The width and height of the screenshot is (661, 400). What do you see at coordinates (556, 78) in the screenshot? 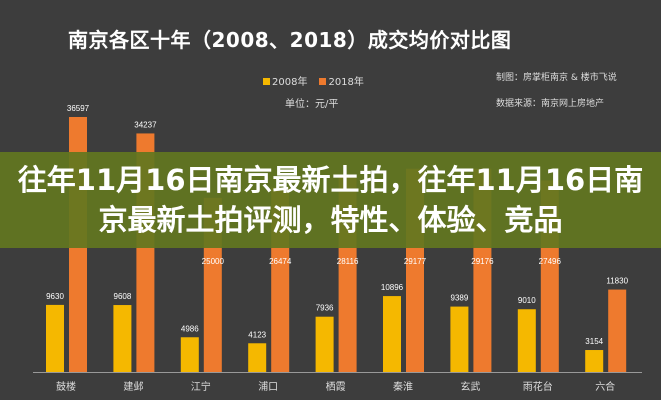
I see `credit-note: 制图：房掌柜南京 & 楼市飞说` at bounding box center [556, 78].